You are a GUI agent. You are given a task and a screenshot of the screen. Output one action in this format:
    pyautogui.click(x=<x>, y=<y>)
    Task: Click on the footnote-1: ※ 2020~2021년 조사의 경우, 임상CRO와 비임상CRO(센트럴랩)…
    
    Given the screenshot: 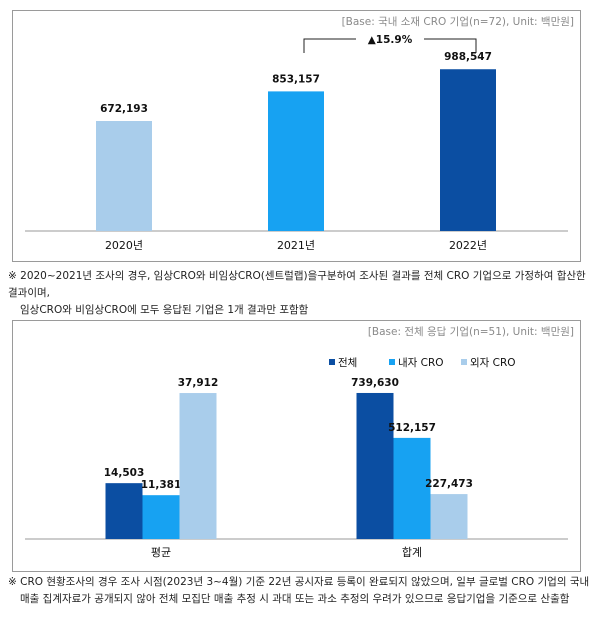 What is the action you would take?
    pyautogui.click(x=300, y=293)
    